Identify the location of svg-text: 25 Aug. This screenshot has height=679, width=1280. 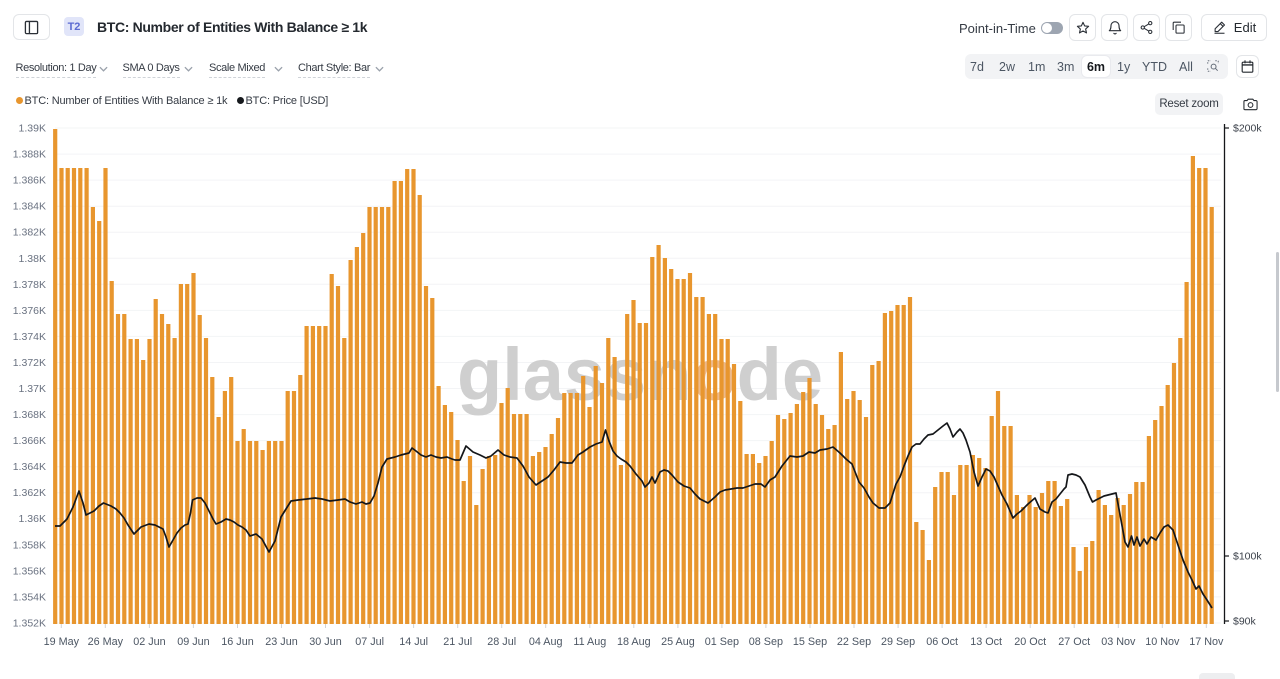
(678, 642).